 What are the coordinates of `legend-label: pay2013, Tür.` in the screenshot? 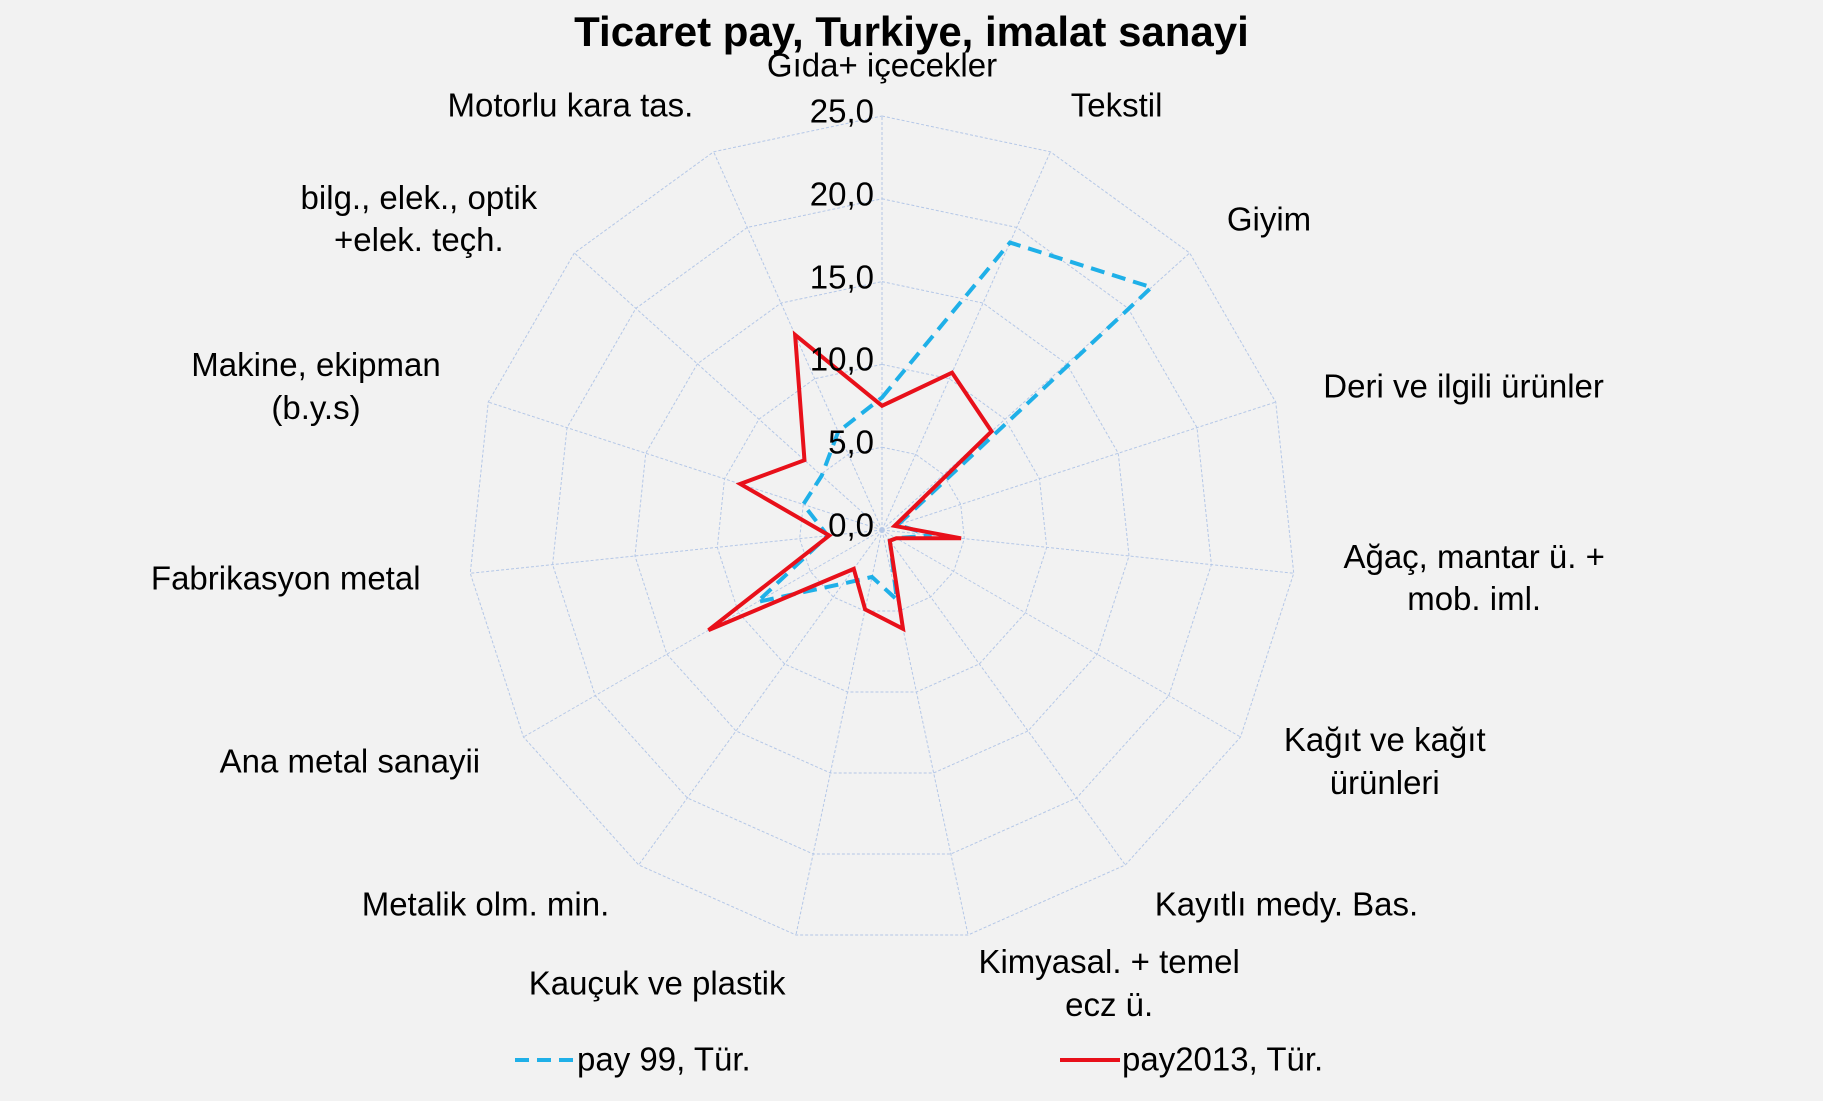 It's located at (1223, 1059).